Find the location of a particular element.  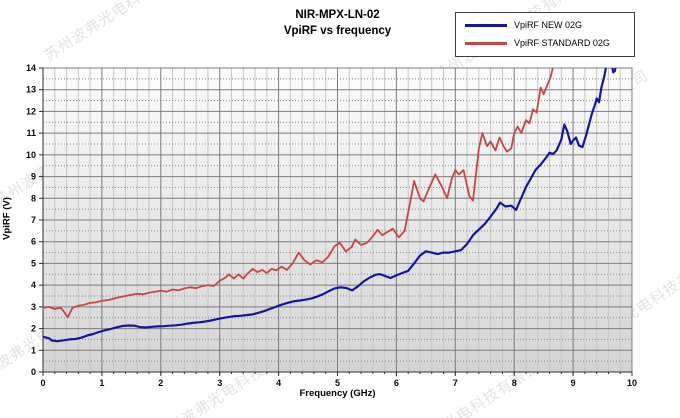

x-tick-label: 7 is located at coordinates (455, 383).